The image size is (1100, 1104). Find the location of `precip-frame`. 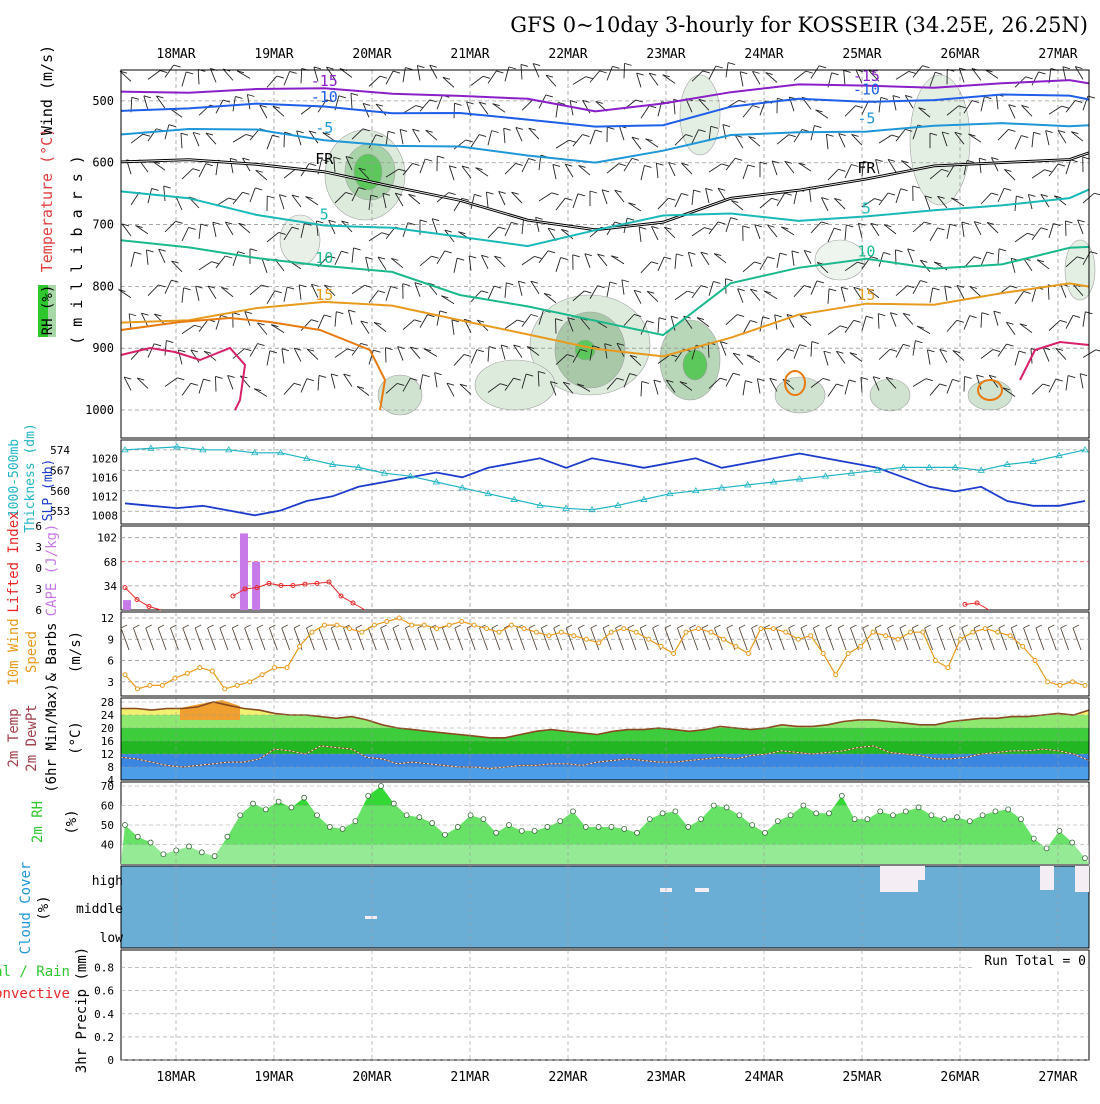

precip-frame is located at coordinates (605, 1005).